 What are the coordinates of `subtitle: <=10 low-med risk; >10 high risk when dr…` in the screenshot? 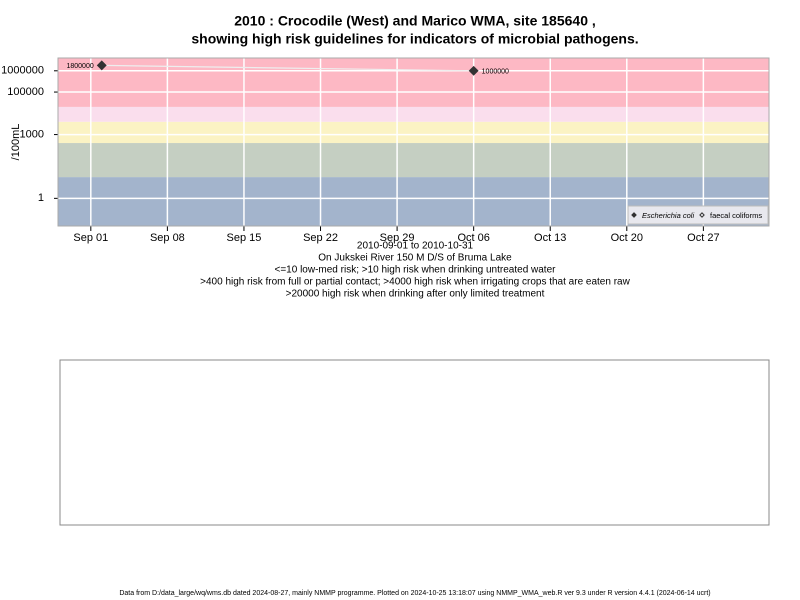 It's located at (416, 270).